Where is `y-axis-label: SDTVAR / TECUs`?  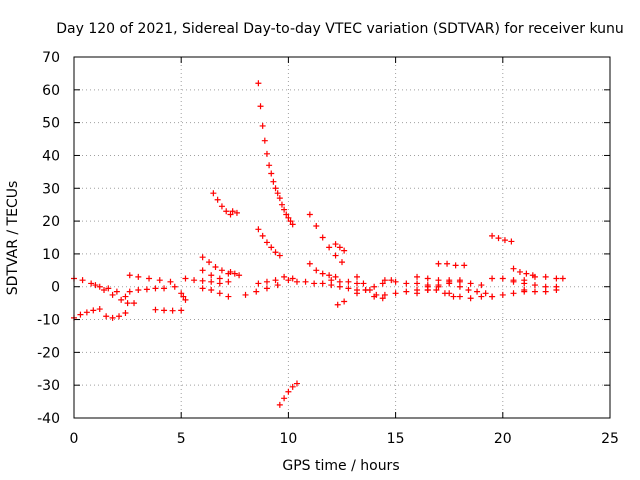
y-axis-label: SDTVAR / TECUs is located at coordinates (13, 238).